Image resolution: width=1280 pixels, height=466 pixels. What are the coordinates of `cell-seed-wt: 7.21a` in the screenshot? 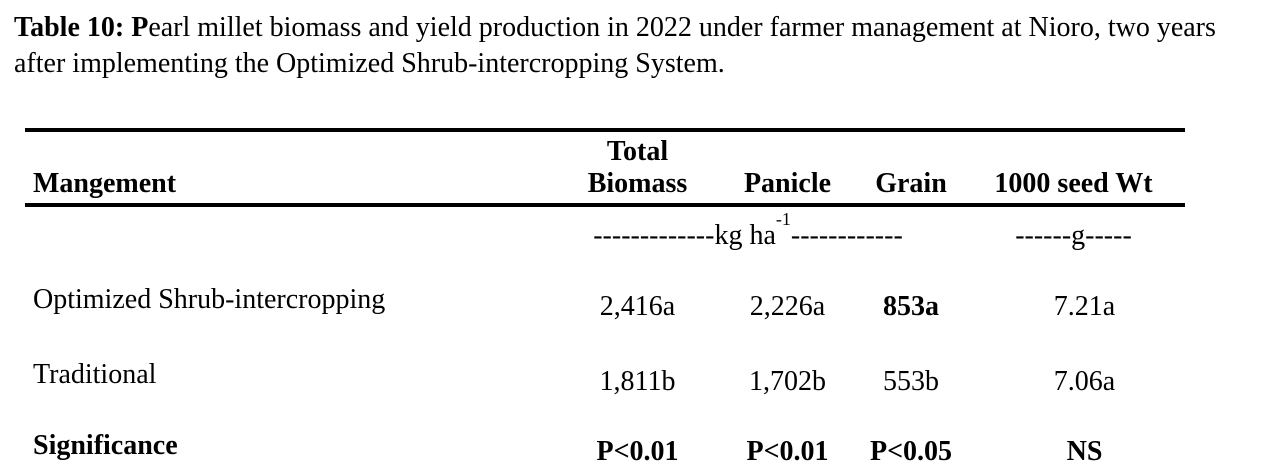 It's located at (1084, 306).